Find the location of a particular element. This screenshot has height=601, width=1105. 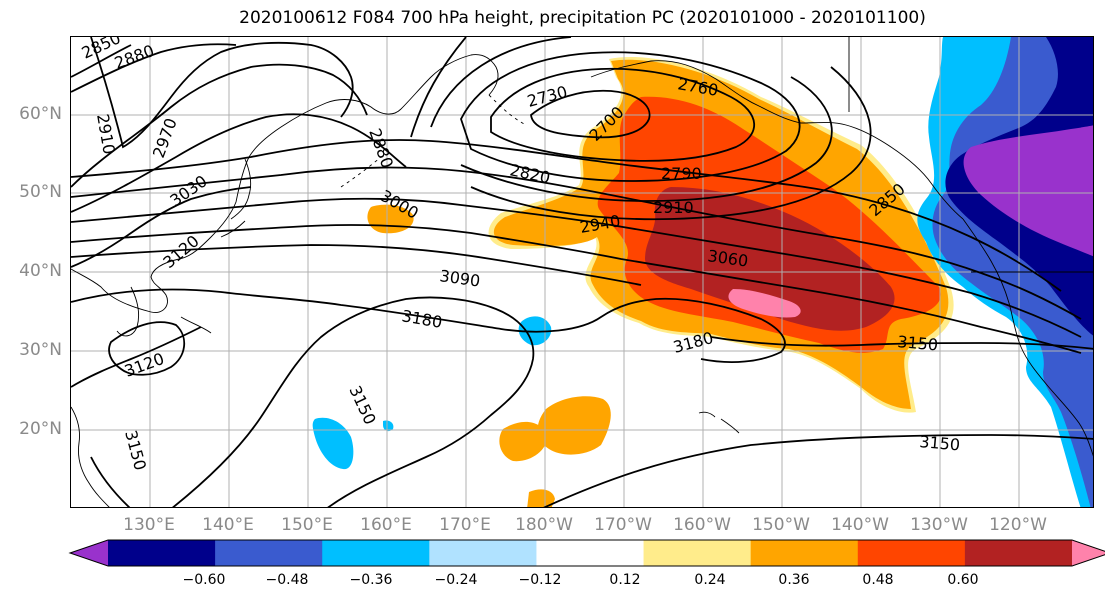

contour-label: 2790 is located at coordinates (681, 173).